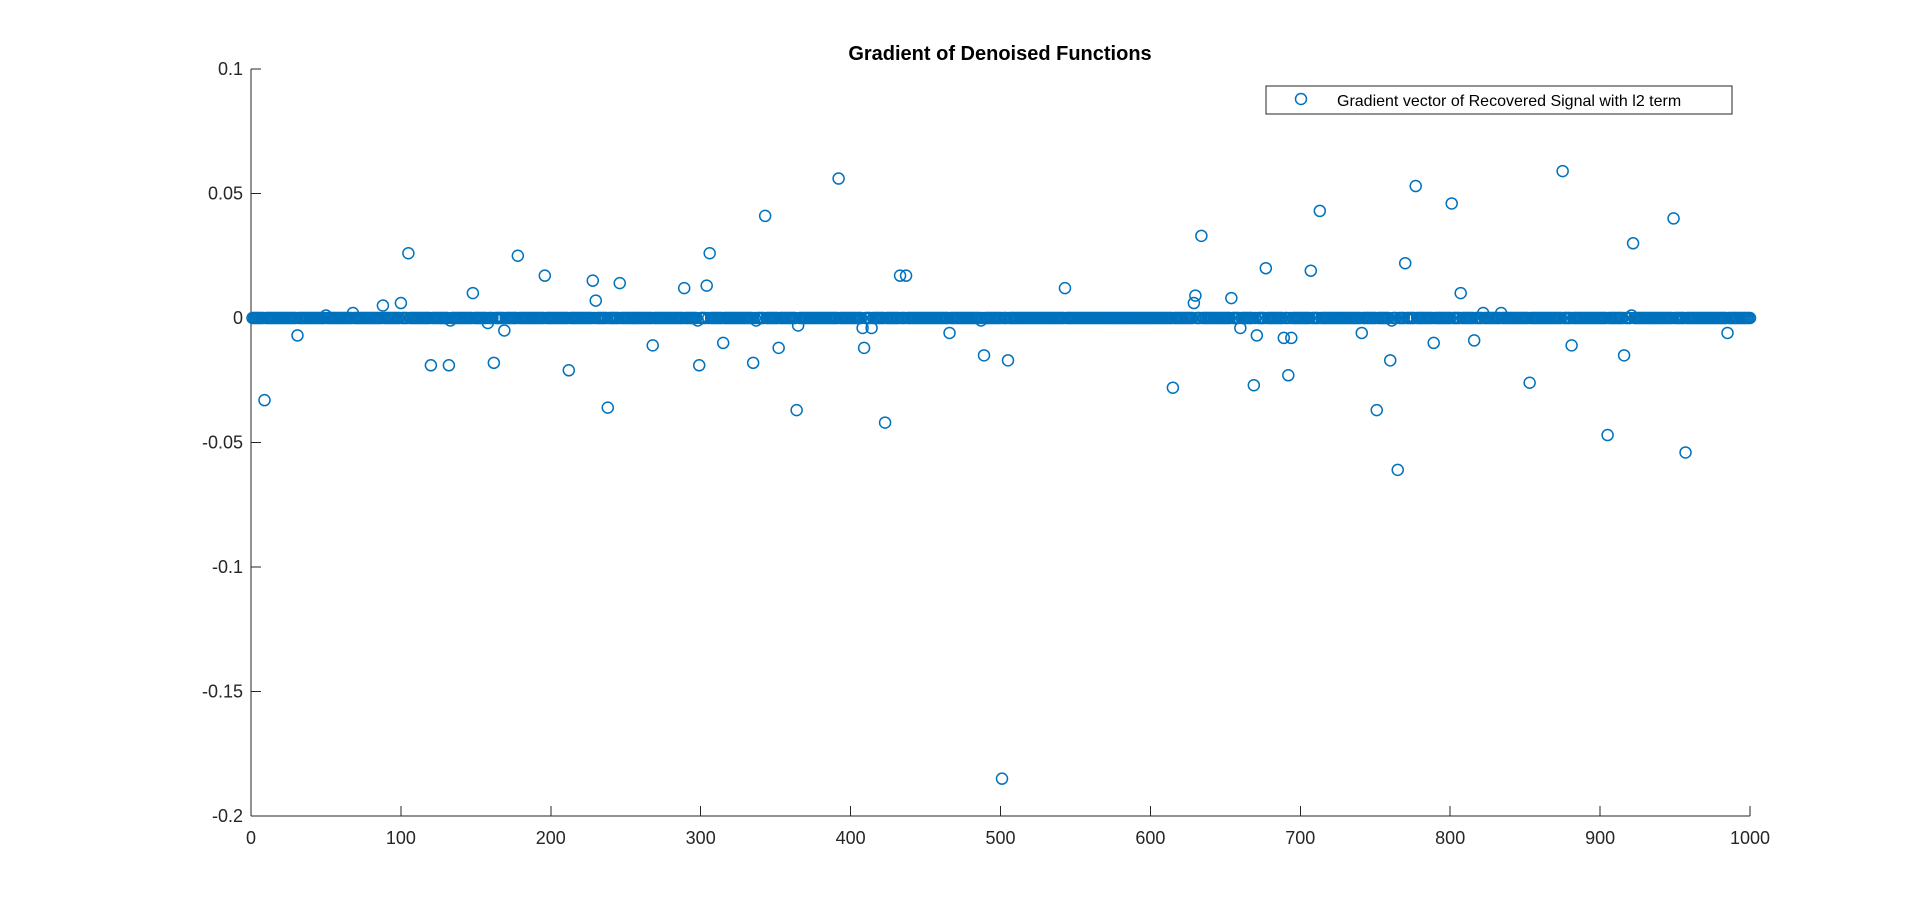  I want to click on x-tick-label: 0, so click(251, 838).